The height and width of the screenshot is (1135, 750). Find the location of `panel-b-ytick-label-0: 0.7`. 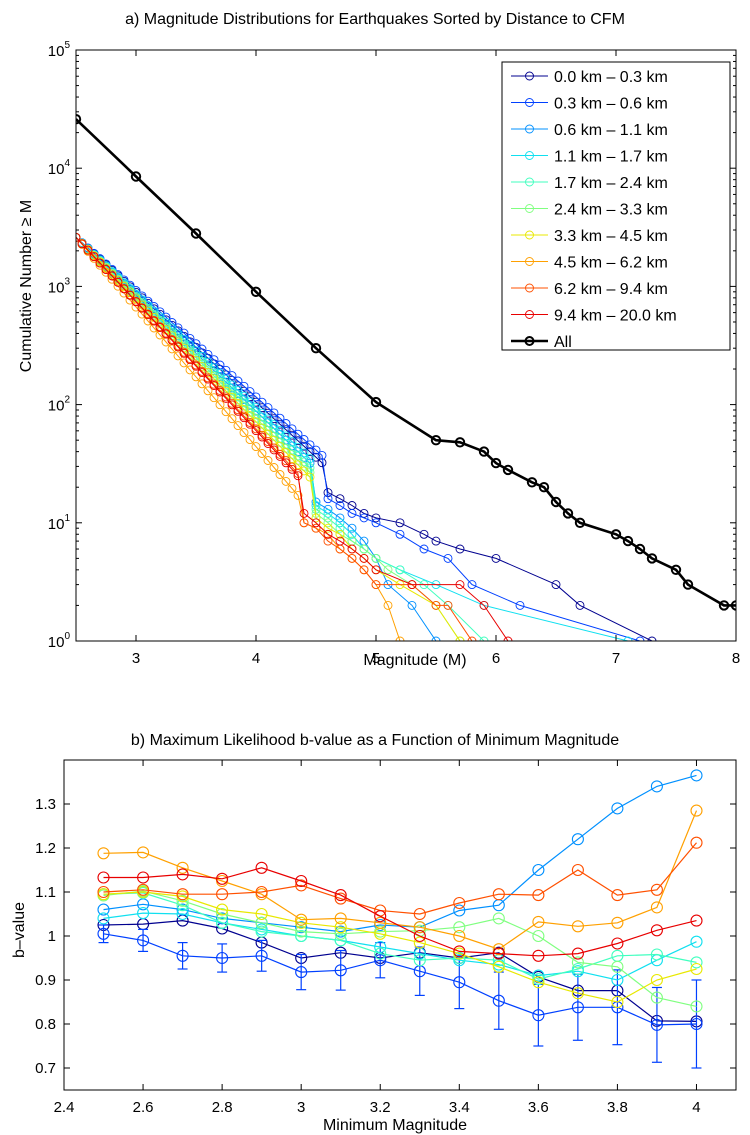

panel-b-ytick-label-0: 0.7 is located at coordinates (45, 1068).